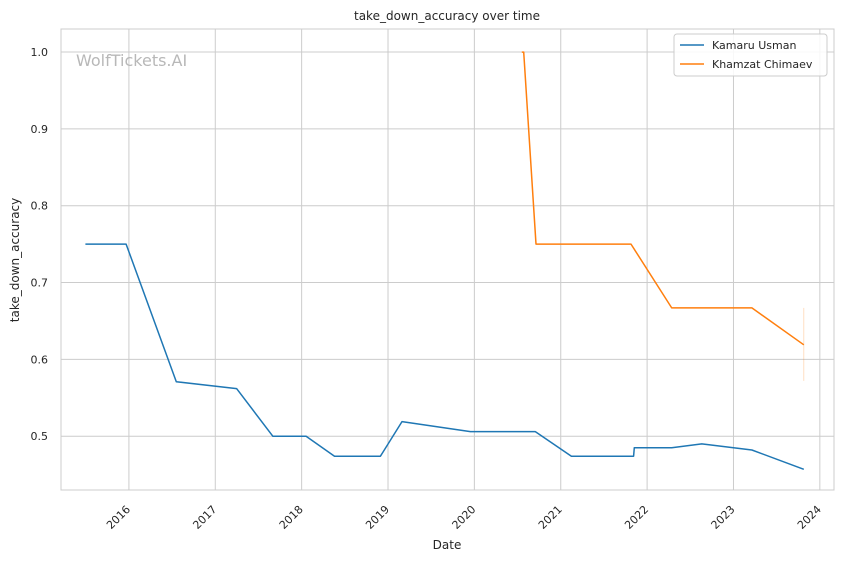 The height and width of the screenshot is (565, 844). I want to click on x-tick-labels: 2016 2017 2018 2019 2020 2021 2022 2023 2024, so click(464, 517).